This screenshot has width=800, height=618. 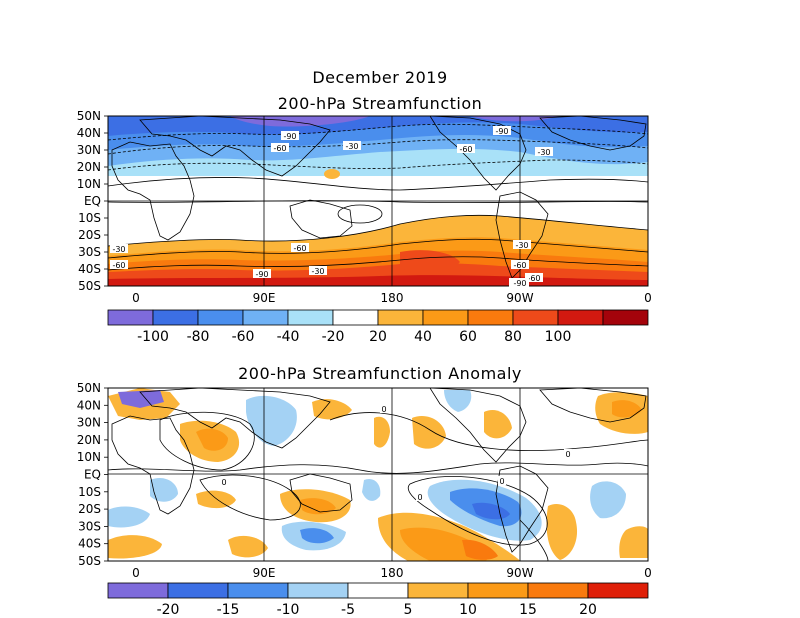 What do you see at coordinates (288, 610) in the screenshot?
I see `colorbar-tick-label: -10` at bounding box center [288, 610].